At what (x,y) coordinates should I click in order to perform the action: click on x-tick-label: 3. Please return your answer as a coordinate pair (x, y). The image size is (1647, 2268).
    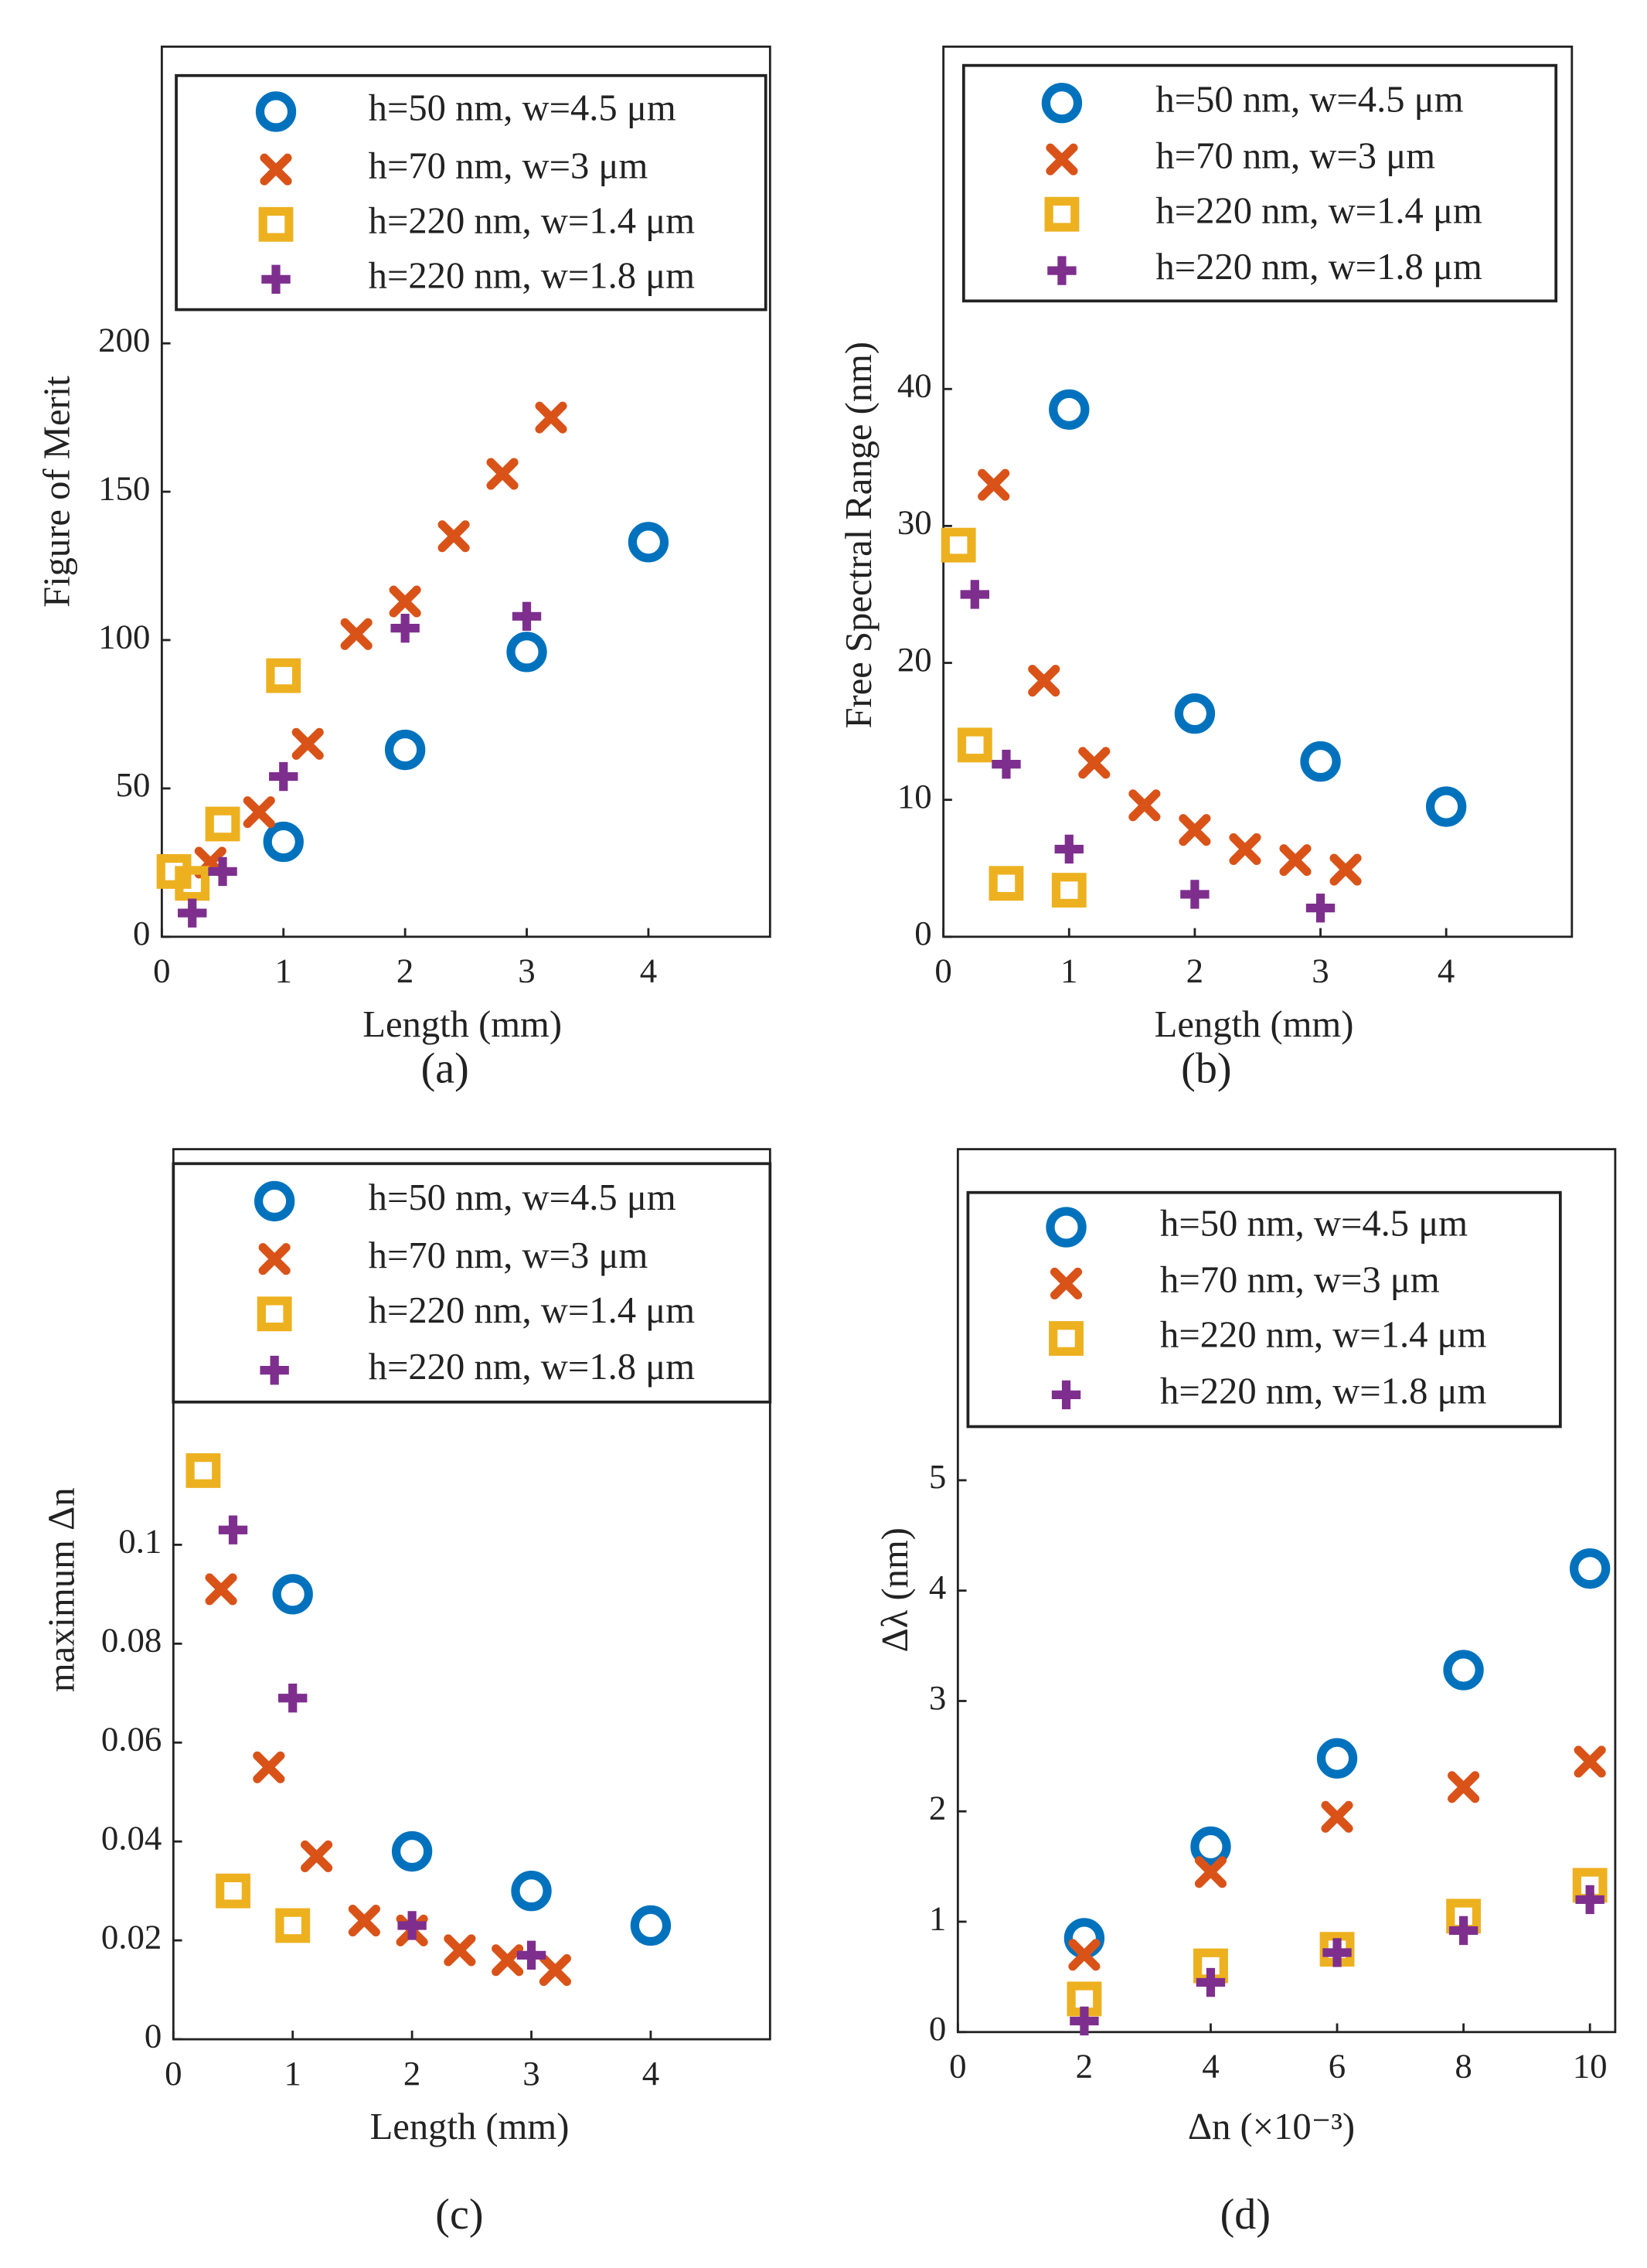
    Looking at the image, I should click on (530, 2073).